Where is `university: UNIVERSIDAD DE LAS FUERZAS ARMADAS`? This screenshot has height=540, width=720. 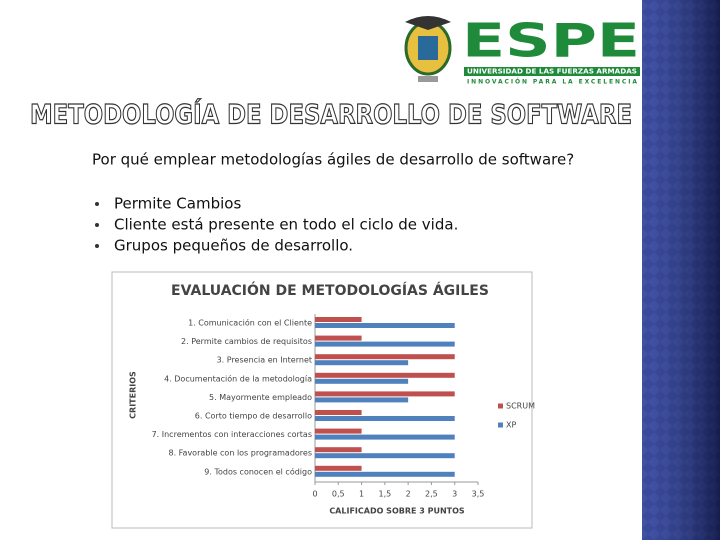 university: UNIVERSIDAD DE LAS FUERZAS ARMADAS is located at coordinates (552, 72).